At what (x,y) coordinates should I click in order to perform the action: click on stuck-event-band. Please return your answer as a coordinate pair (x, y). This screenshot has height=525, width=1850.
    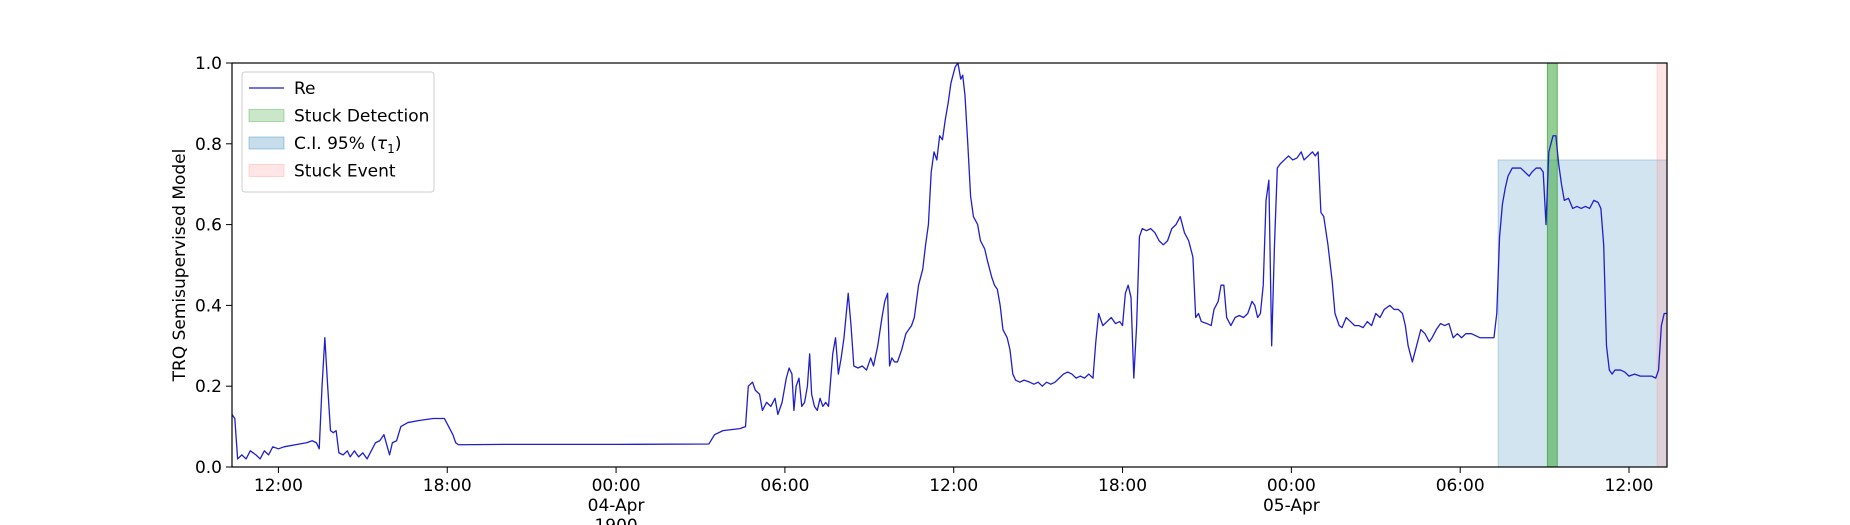
    Looking at the image, I should click on (1662, 265).